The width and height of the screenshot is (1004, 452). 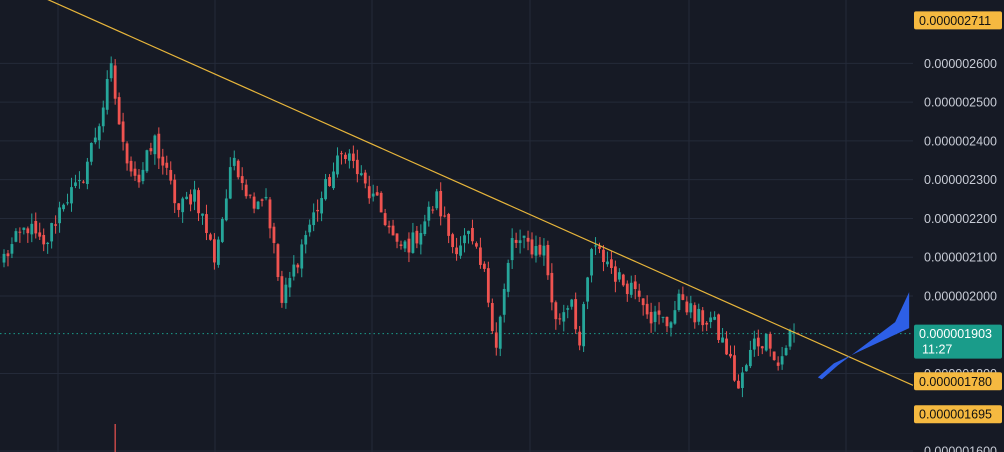 I want to click on arrow-annotation, so click(x=863, y=336).